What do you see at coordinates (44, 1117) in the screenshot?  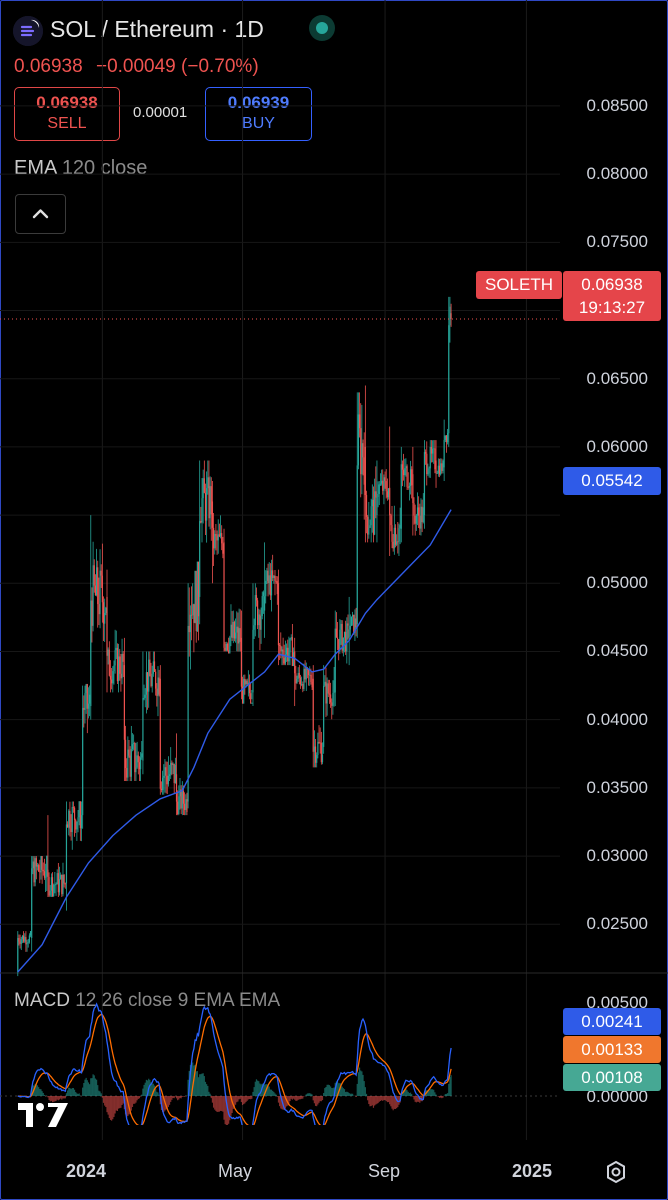 I see `tradingview-logo` at bounding box center [44, 1117].